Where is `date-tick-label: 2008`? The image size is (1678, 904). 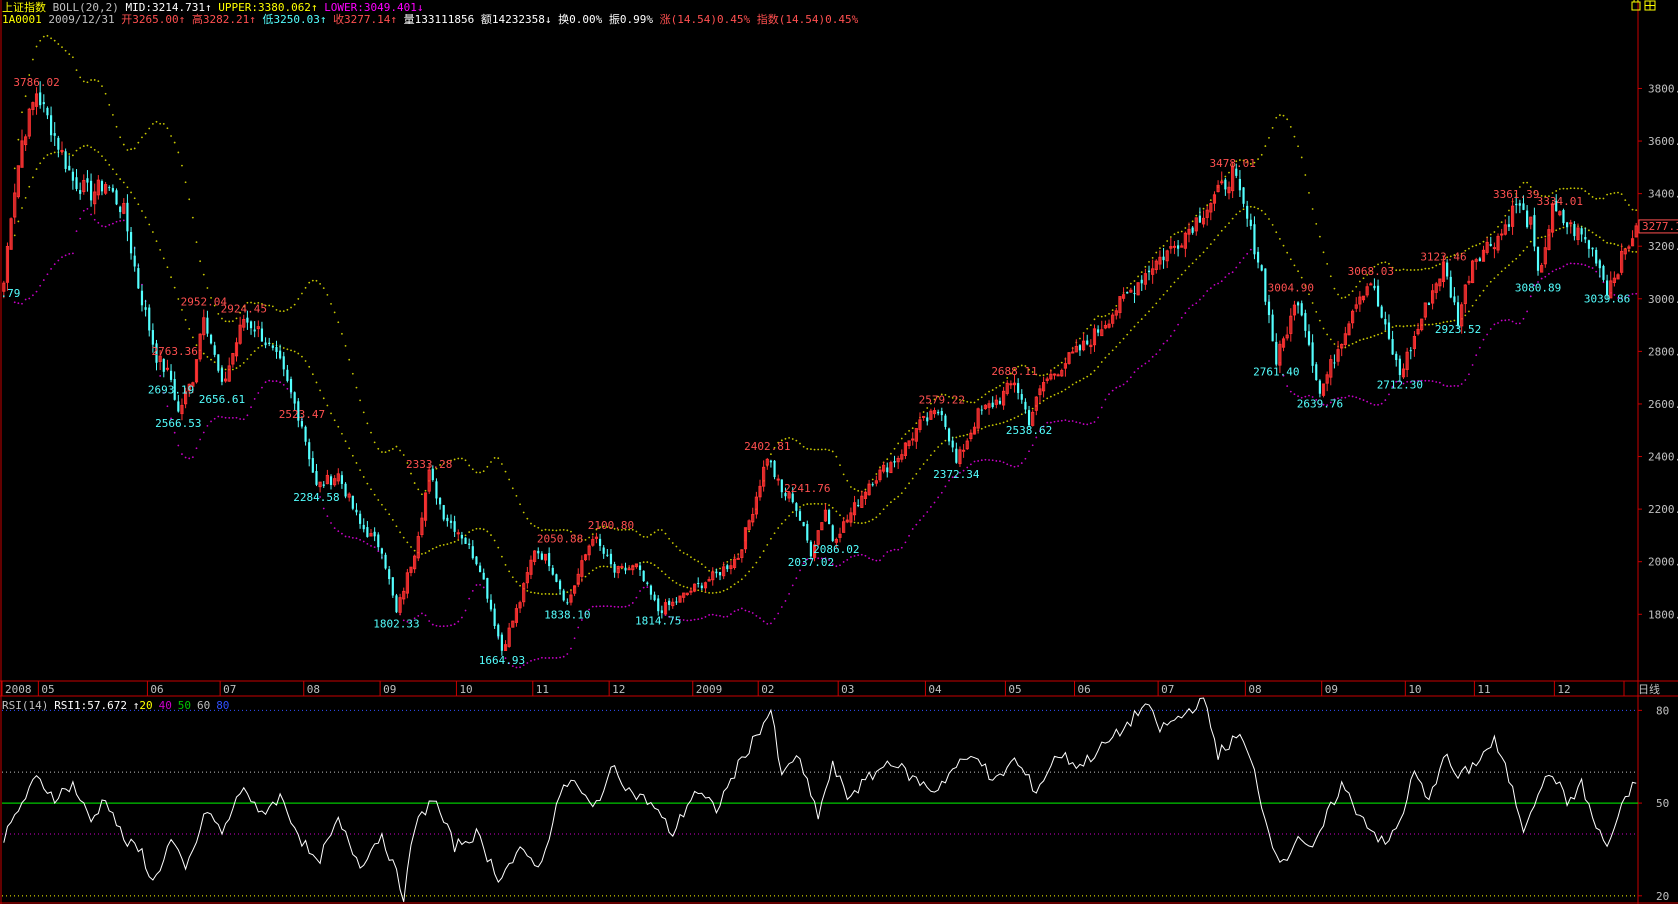
date-tick-label: 2008 is located at coordinates (18, 689).